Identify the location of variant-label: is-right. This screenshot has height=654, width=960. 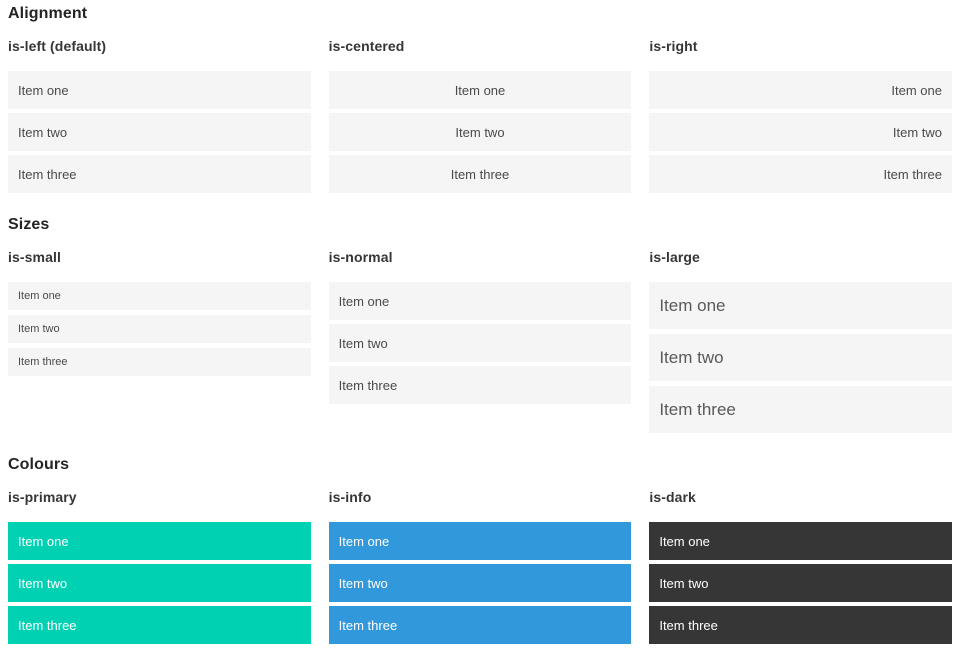
(673, 46).